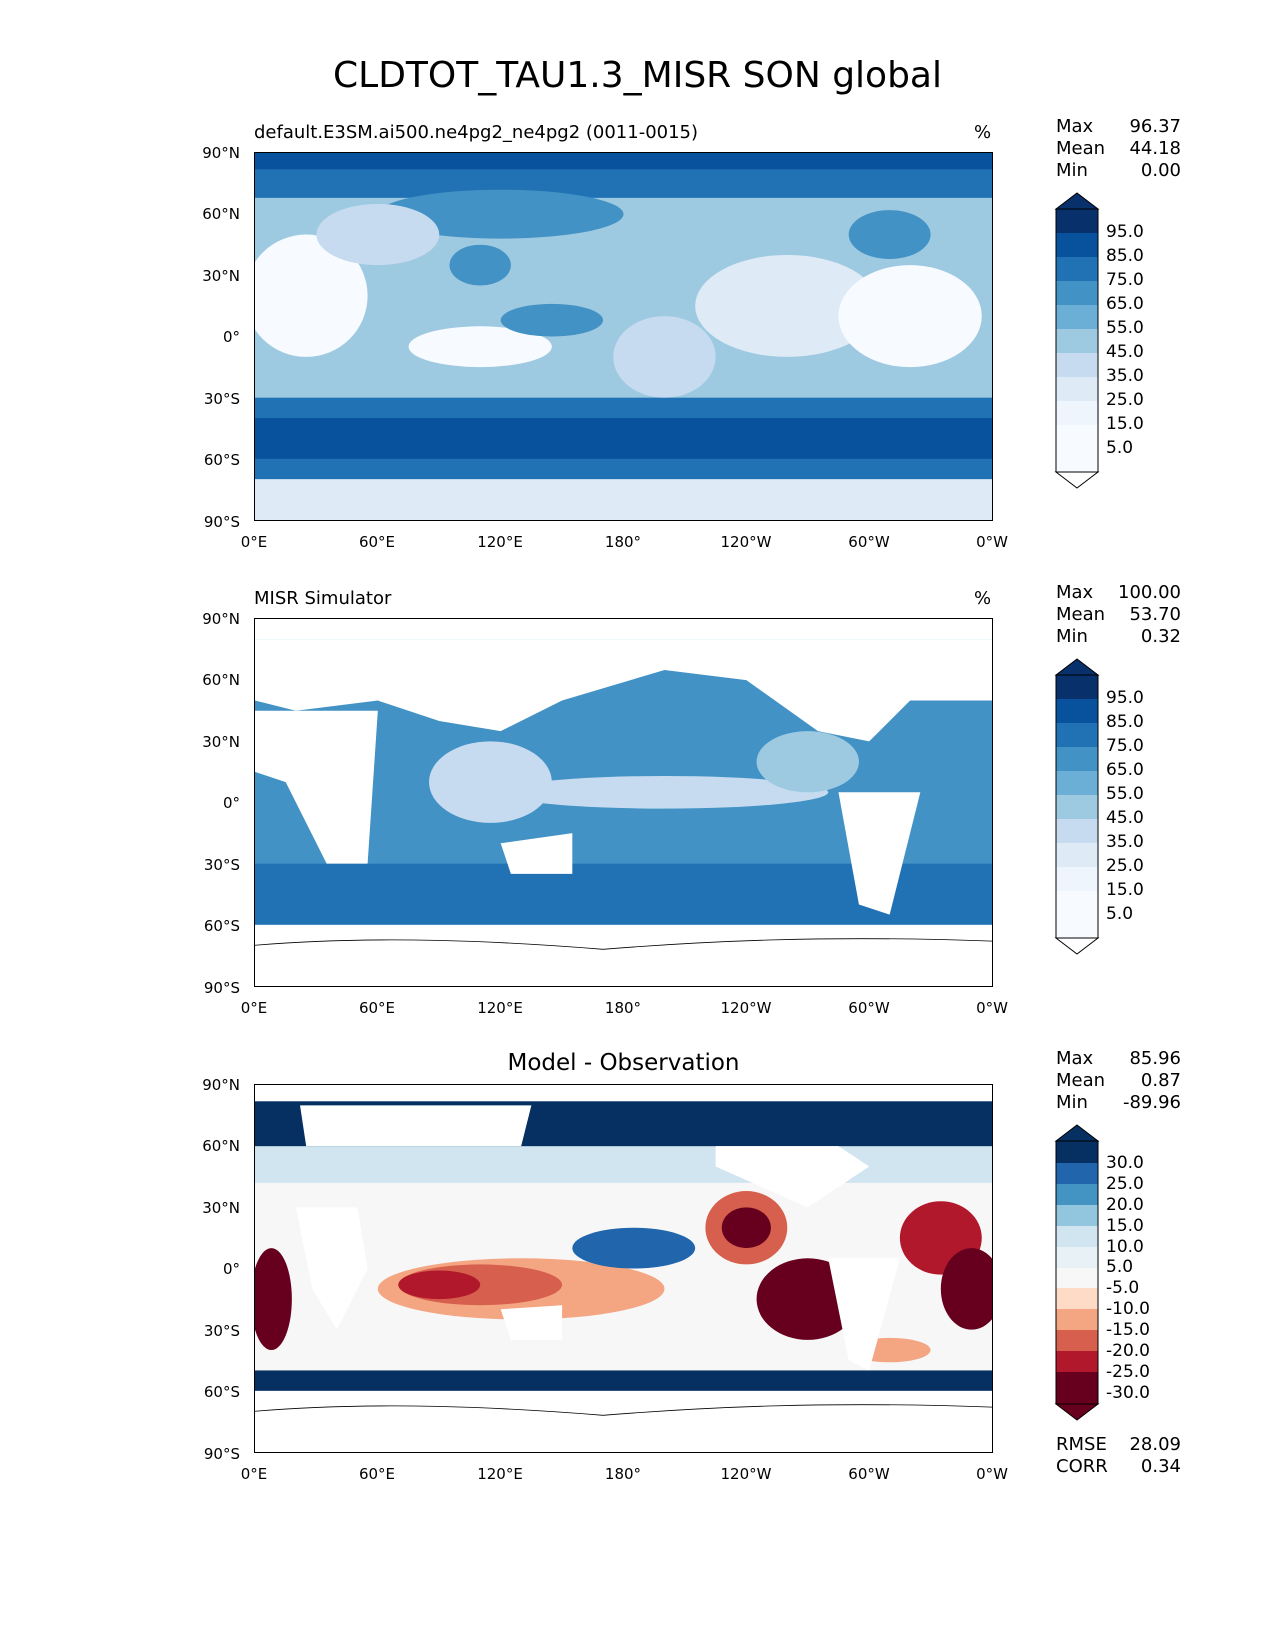 The width and height of the screenshot is (1275, 1650). What do you see at coordinates (1128, 1372) in the screenshot?
I see `colorbar-label: -25.0` at bounding box center [1128, 1372].